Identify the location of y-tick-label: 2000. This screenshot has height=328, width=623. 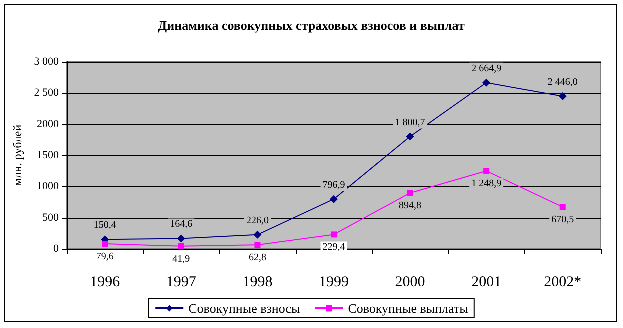
(48, 124).